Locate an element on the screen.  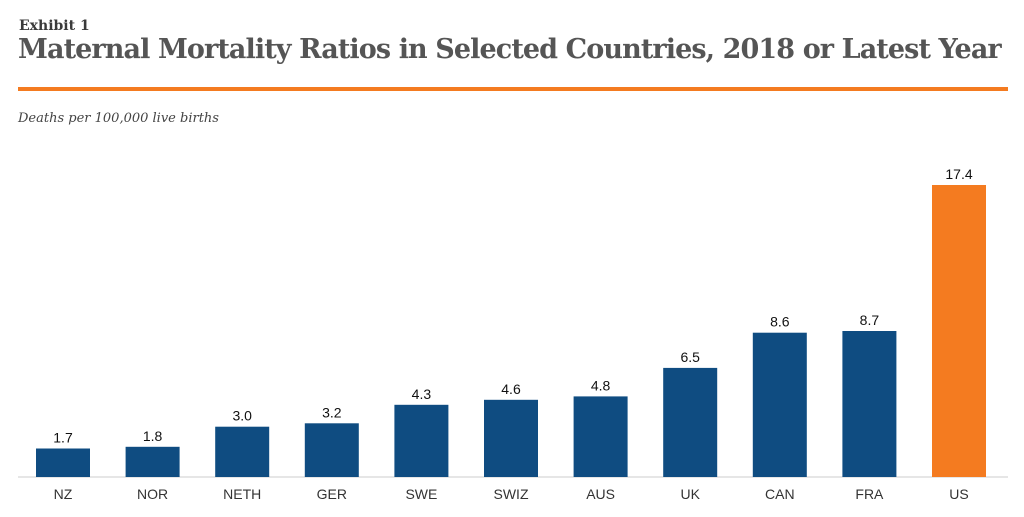
value-label-nz: 1.7 is located at coordinates (63, 438).